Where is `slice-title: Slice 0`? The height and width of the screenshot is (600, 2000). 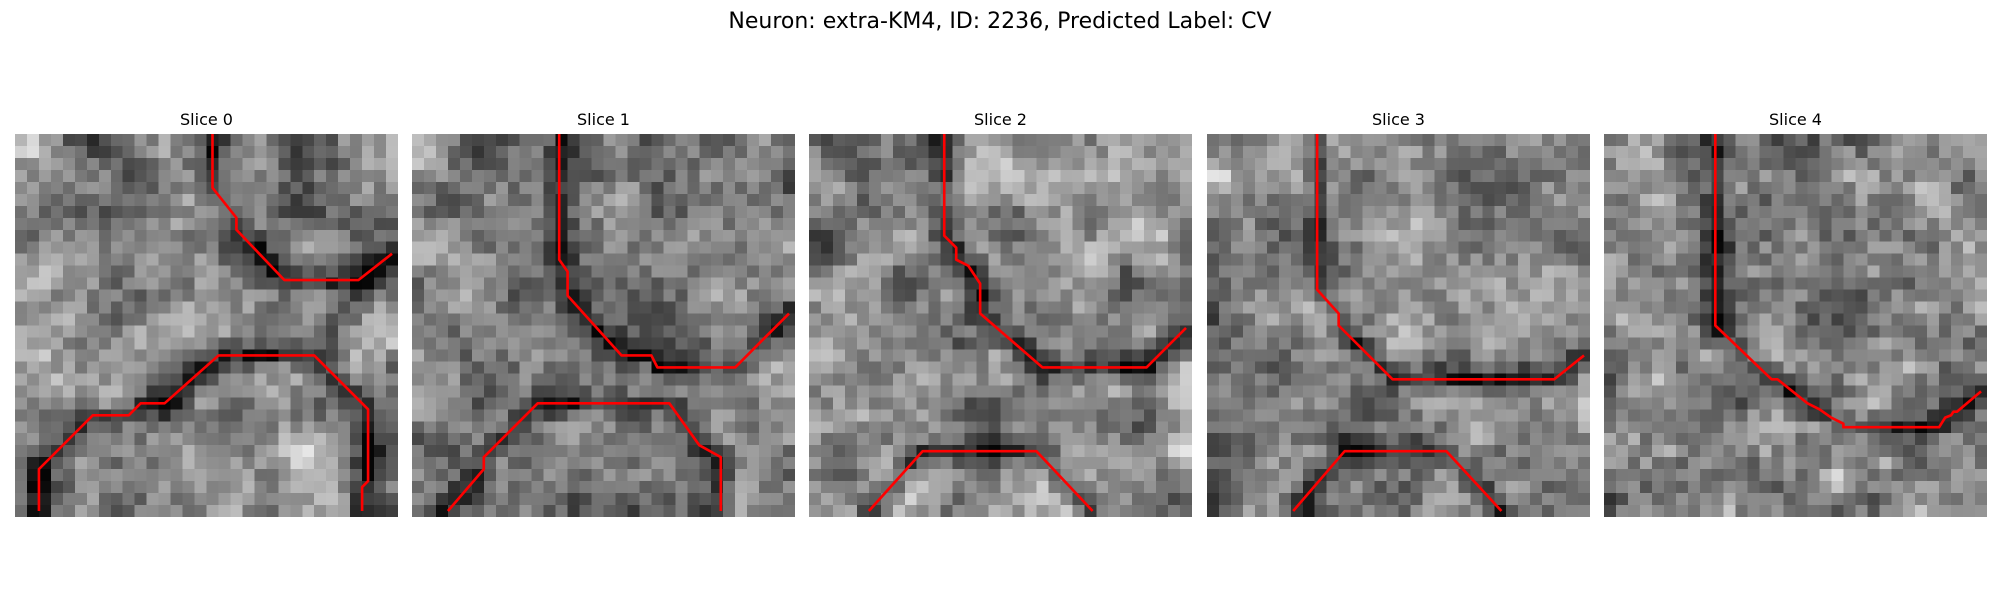 slice-title: Slice 0 is located at coordinates (206, 119).